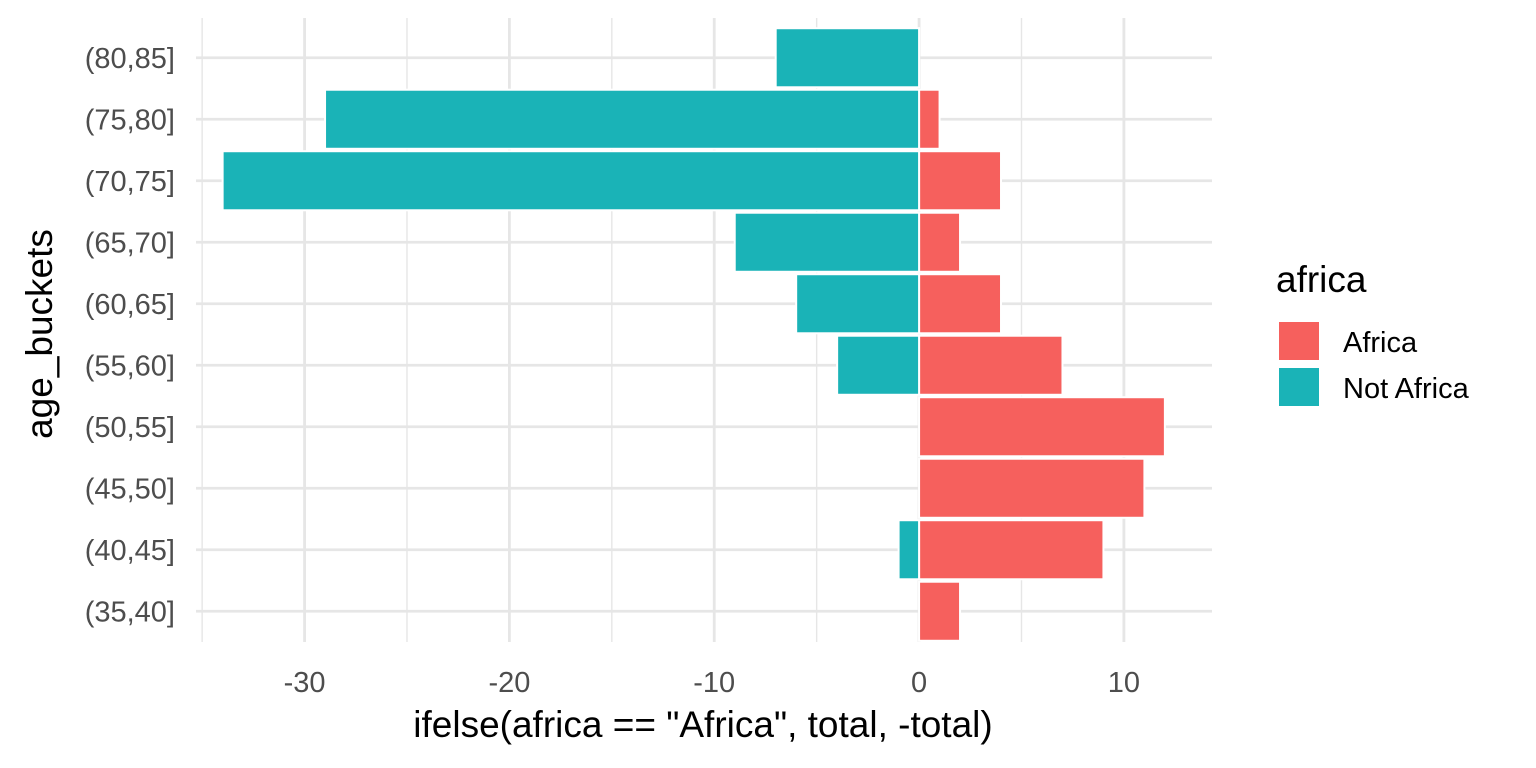  I want to click on legend: africa Africa Not Africa, so click(1373, 332).